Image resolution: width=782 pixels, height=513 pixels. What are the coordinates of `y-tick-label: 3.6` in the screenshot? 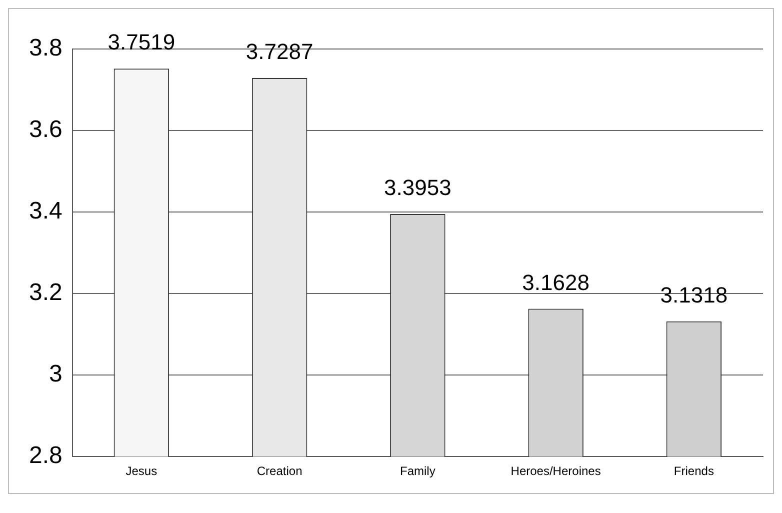 It's located at (45, 130).